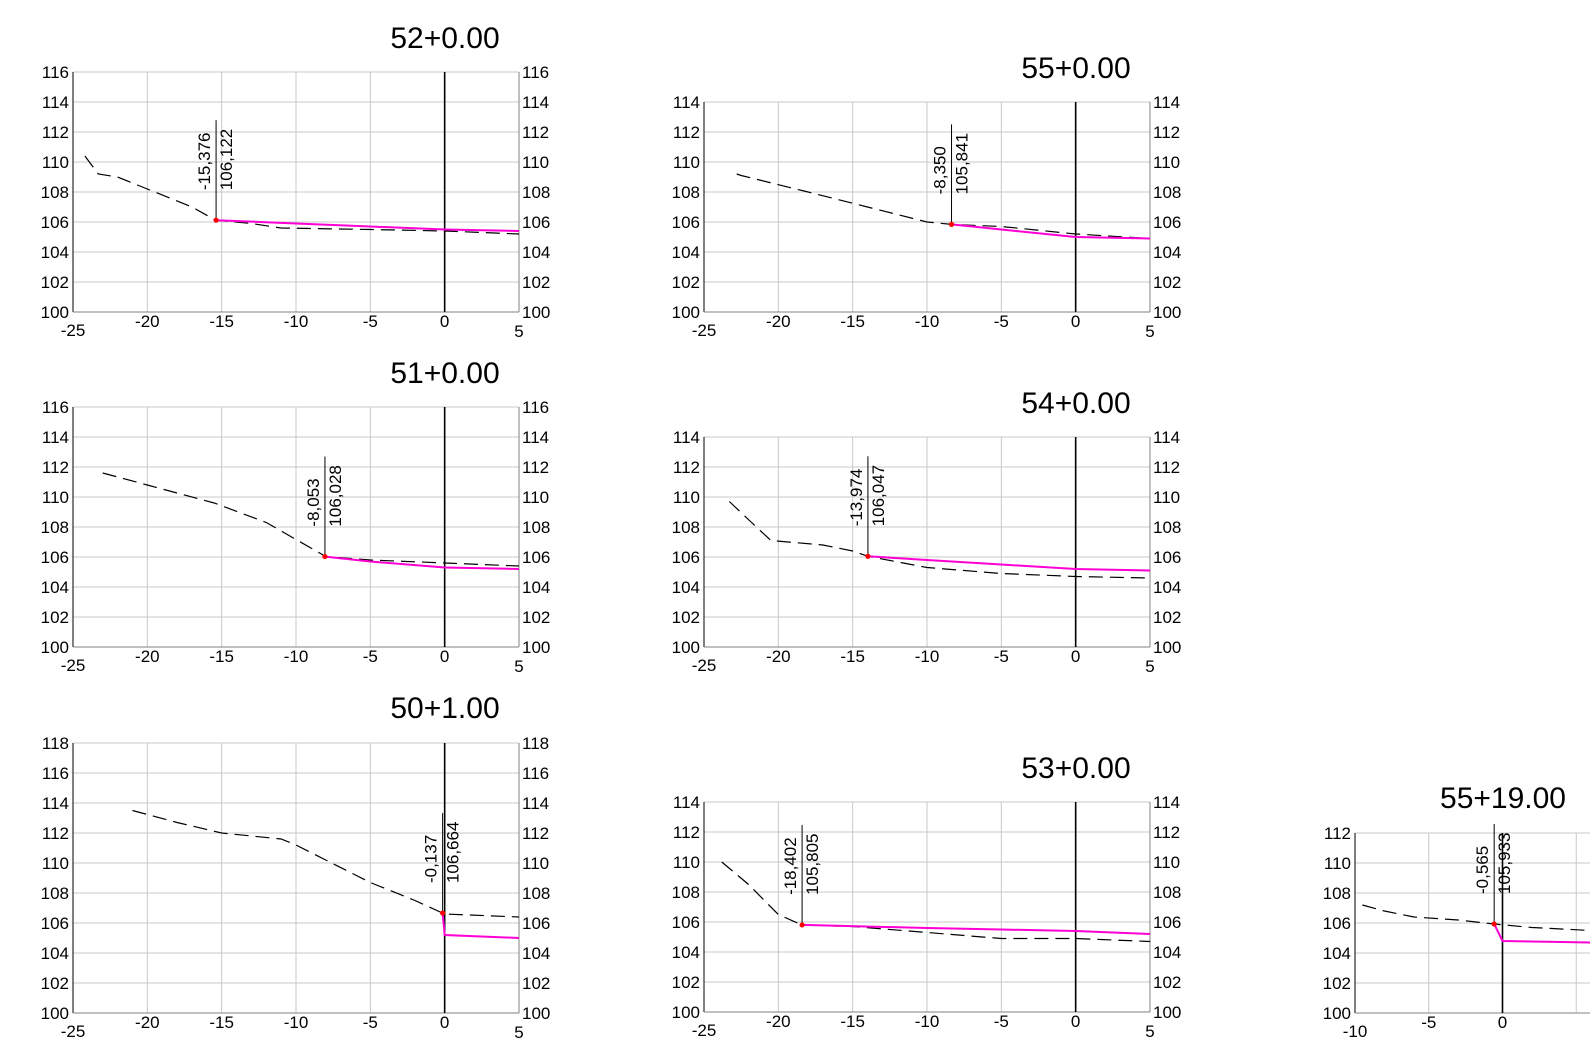  Describe the element at coordinates (1503, 798) in the screenshot. I see `chart-title: 55+19.00` at that location.